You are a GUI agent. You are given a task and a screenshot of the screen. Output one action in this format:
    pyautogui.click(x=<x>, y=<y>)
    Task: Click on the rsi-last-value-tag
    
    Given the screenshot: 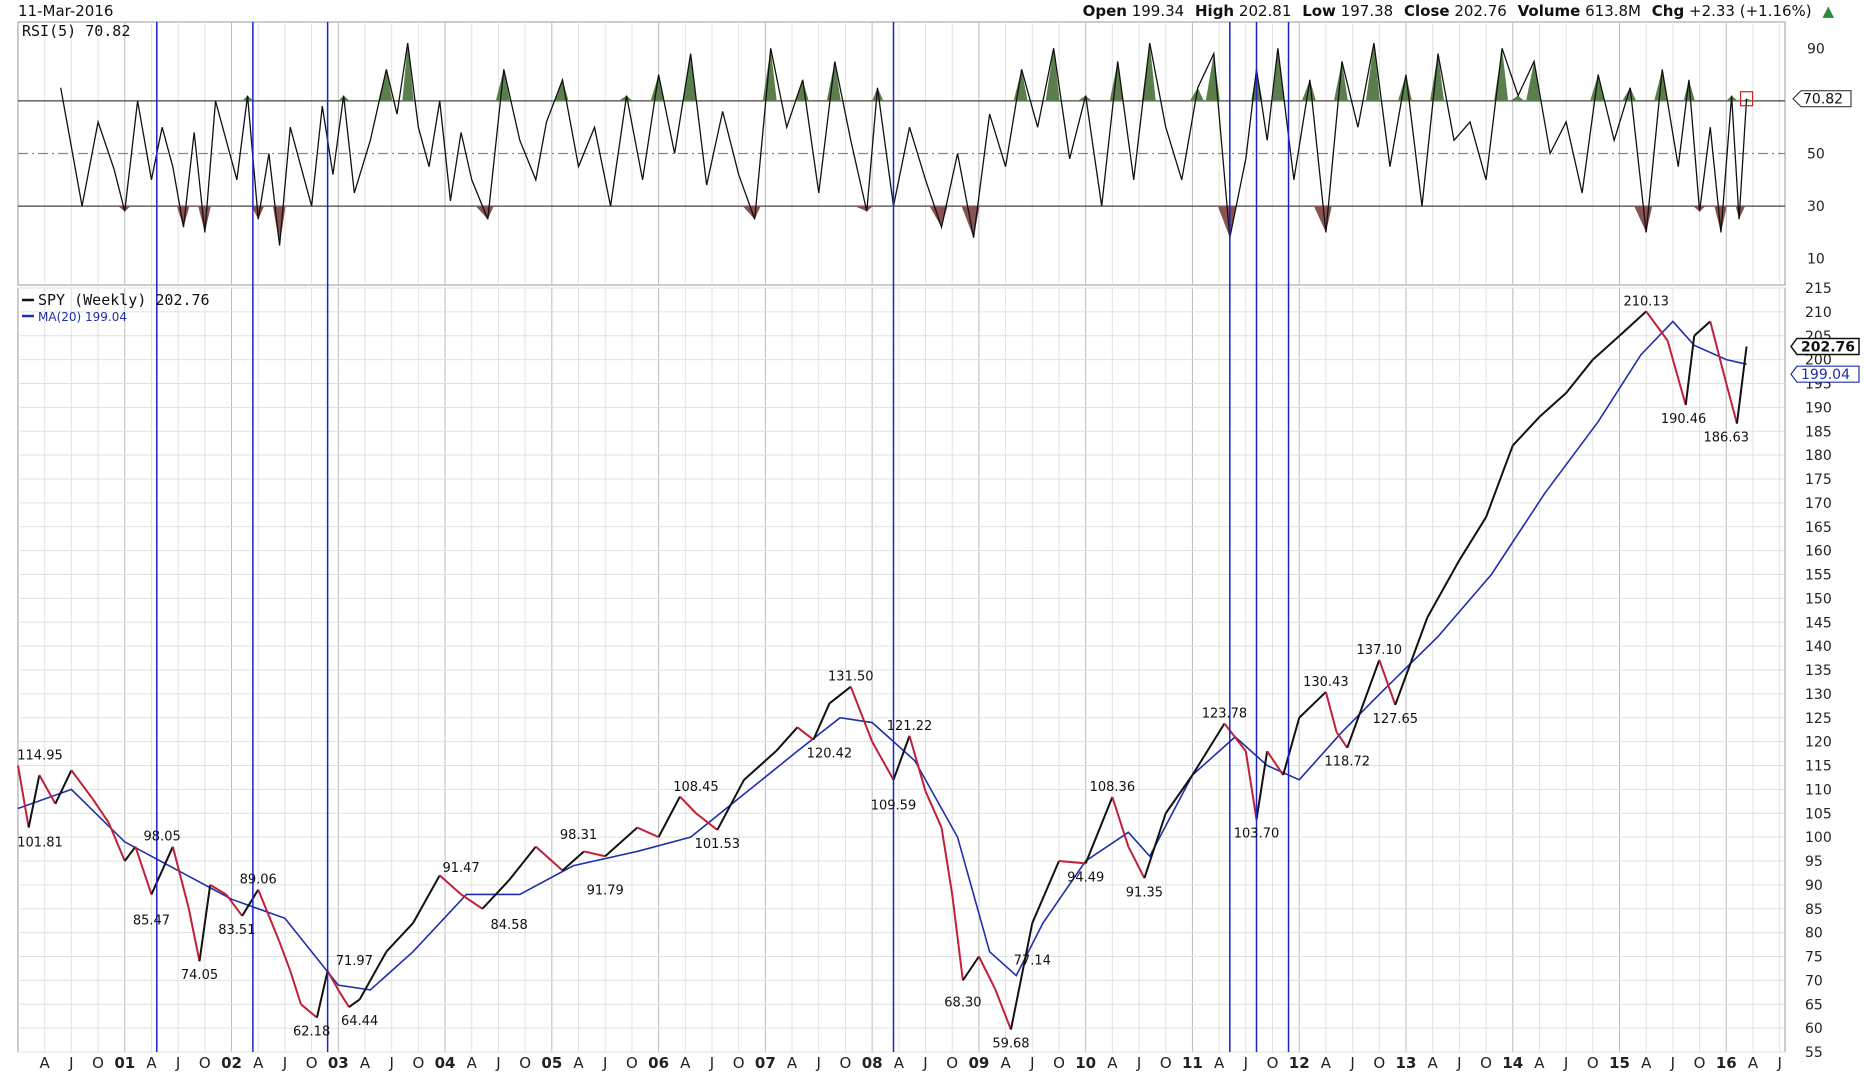 What is the action you would take?
    pyautogui.click(x=1822, y=99)
    